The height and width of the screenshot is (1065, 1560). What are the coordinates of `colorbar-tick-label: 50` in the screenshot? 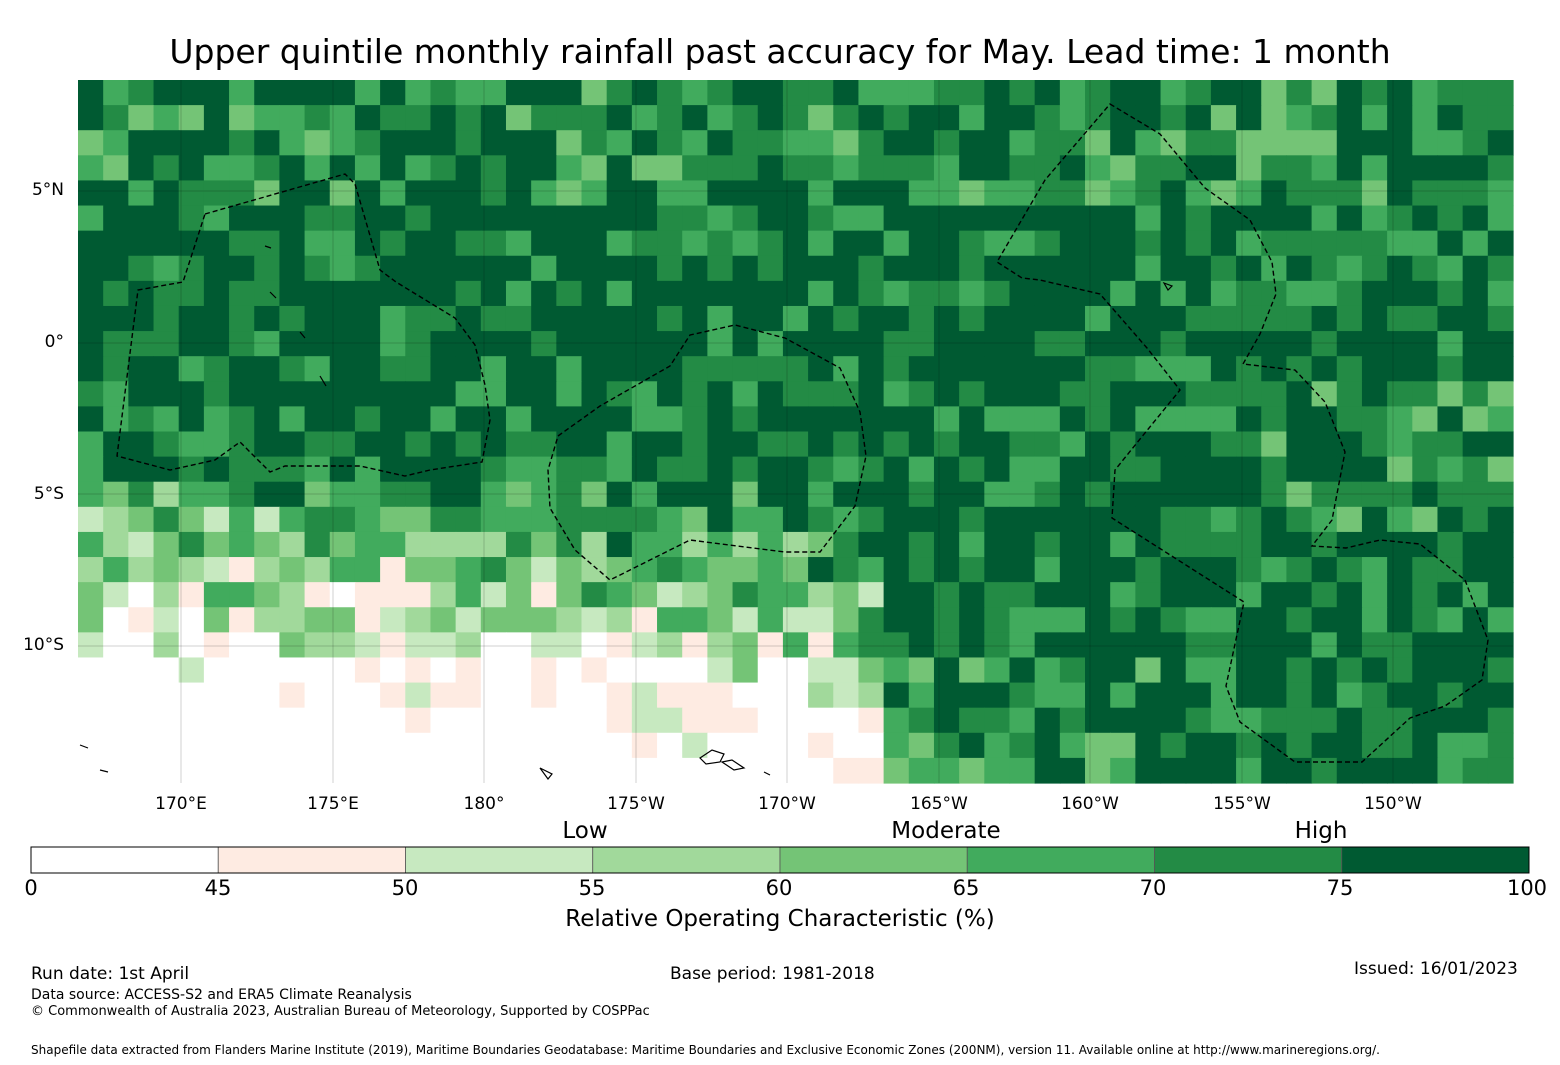 It's located at (405, 888).